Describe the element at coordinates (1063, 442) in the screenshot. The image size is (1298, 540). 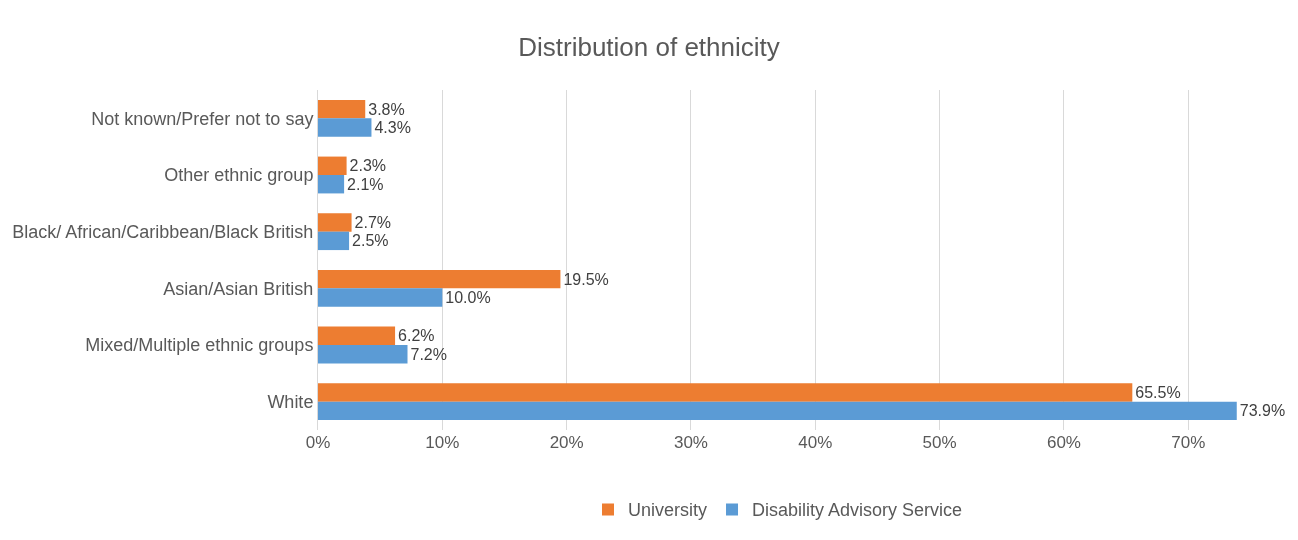
I see `x-tick-label: 60%` at that location.